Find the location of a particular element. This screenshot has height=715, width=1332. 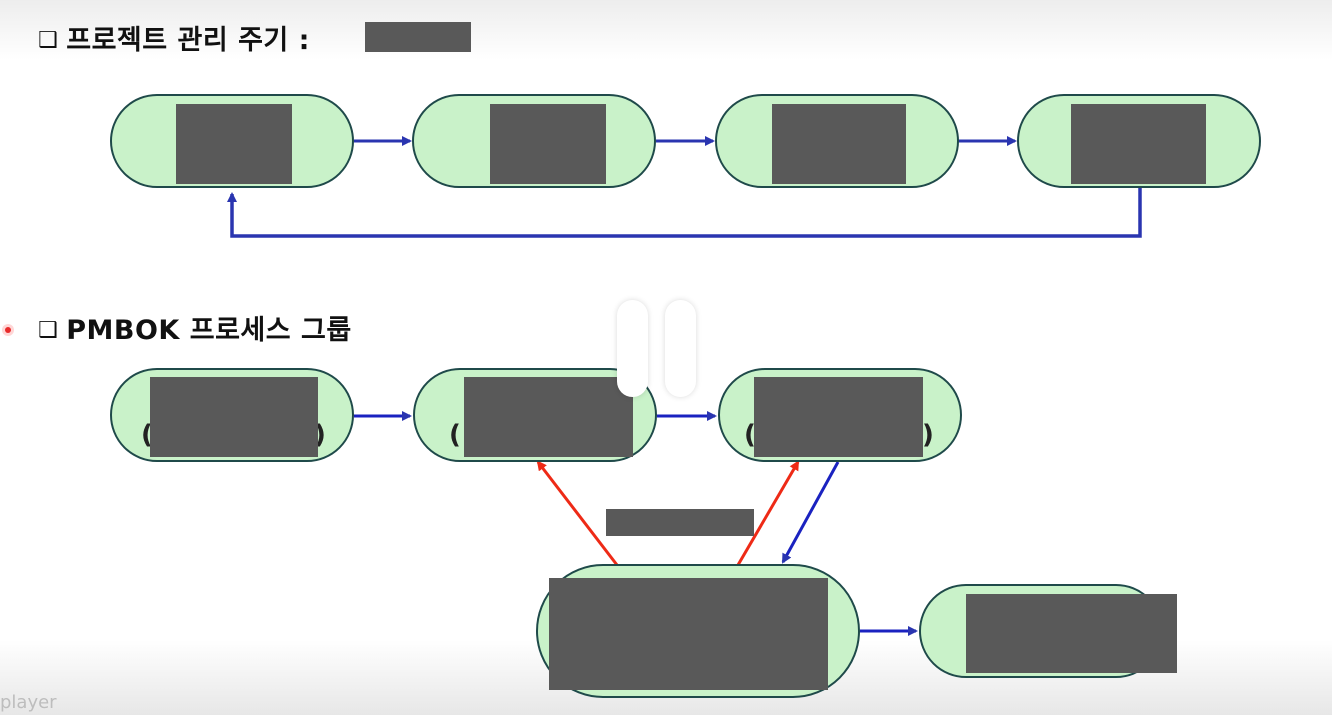

lifecycle-feedback-loop is located at coordinates (684, 213).